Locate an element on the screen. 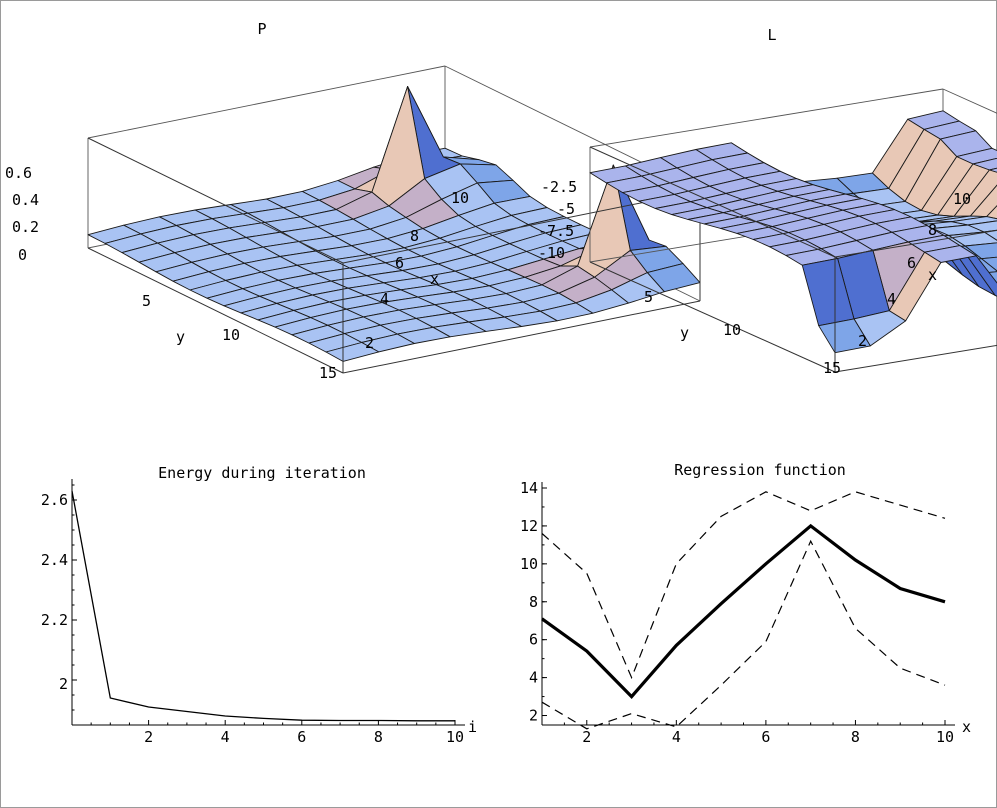 The width and height of the screenshot is (997, 808). p-z-ticks: 0.6 0.4 0.2 0 is located at coordinates (22, 214).